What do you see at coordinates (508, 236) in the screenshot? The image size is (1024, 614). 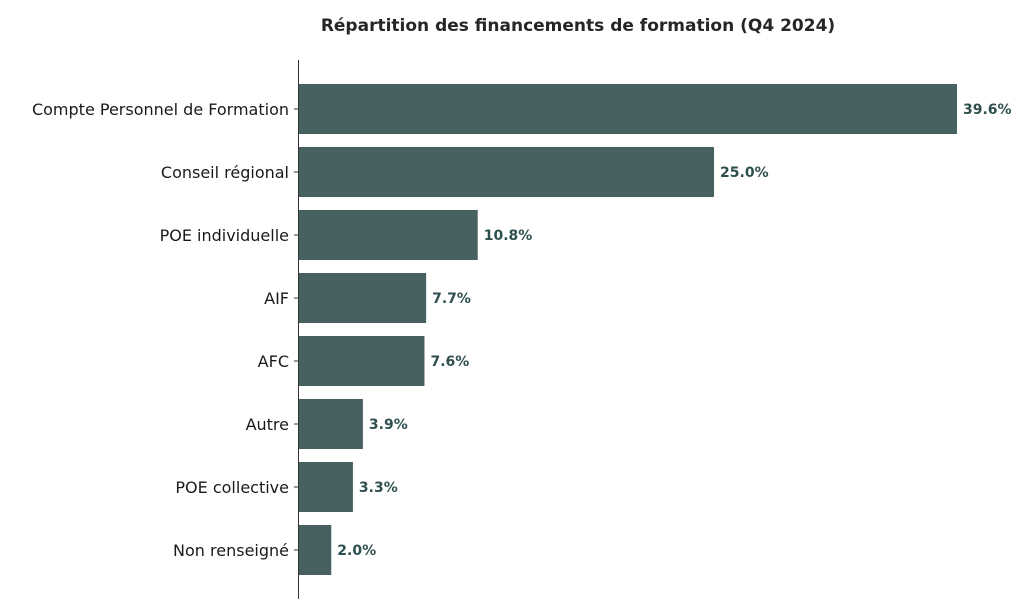 I see `value-label: 10.8%` at bounding box center [508, 236].